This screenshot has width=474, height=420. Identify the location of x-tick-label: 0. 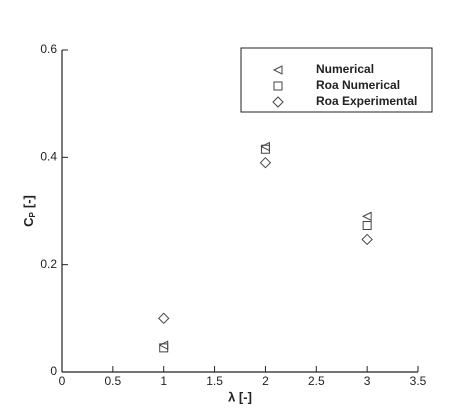
(62, 381).